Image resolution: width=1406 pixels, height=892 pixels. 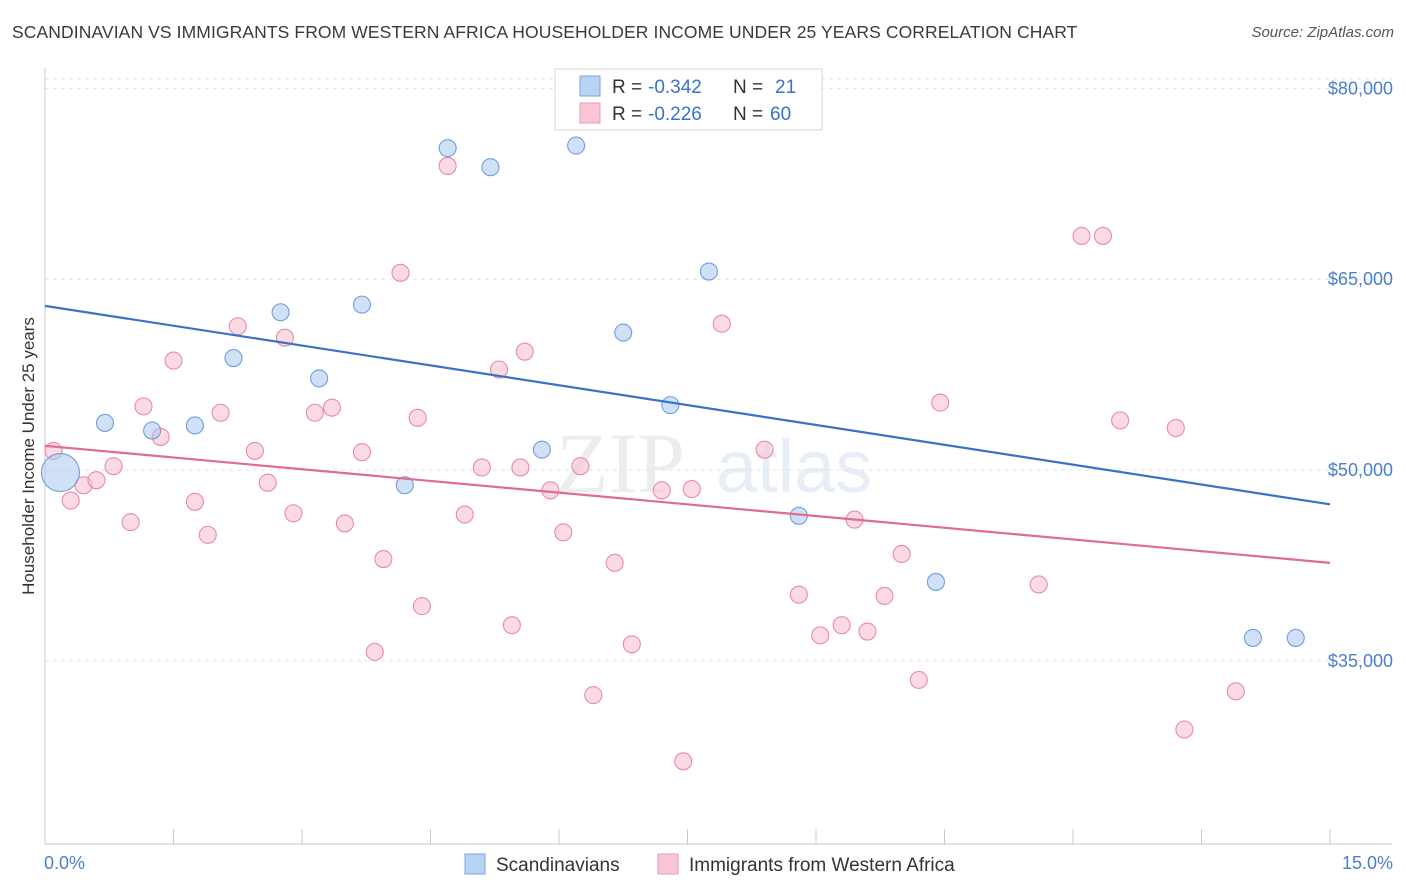 I want to click on y-tick-label: $35,000, so click(x=1360, y=661).